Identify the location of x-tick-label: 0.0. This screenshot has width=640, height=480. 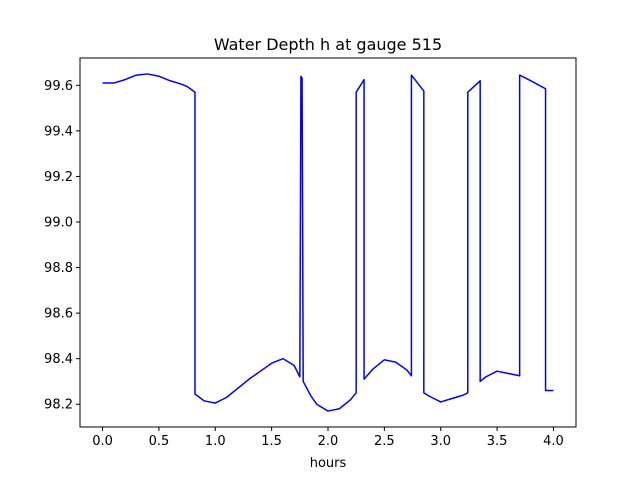
(102, 441).